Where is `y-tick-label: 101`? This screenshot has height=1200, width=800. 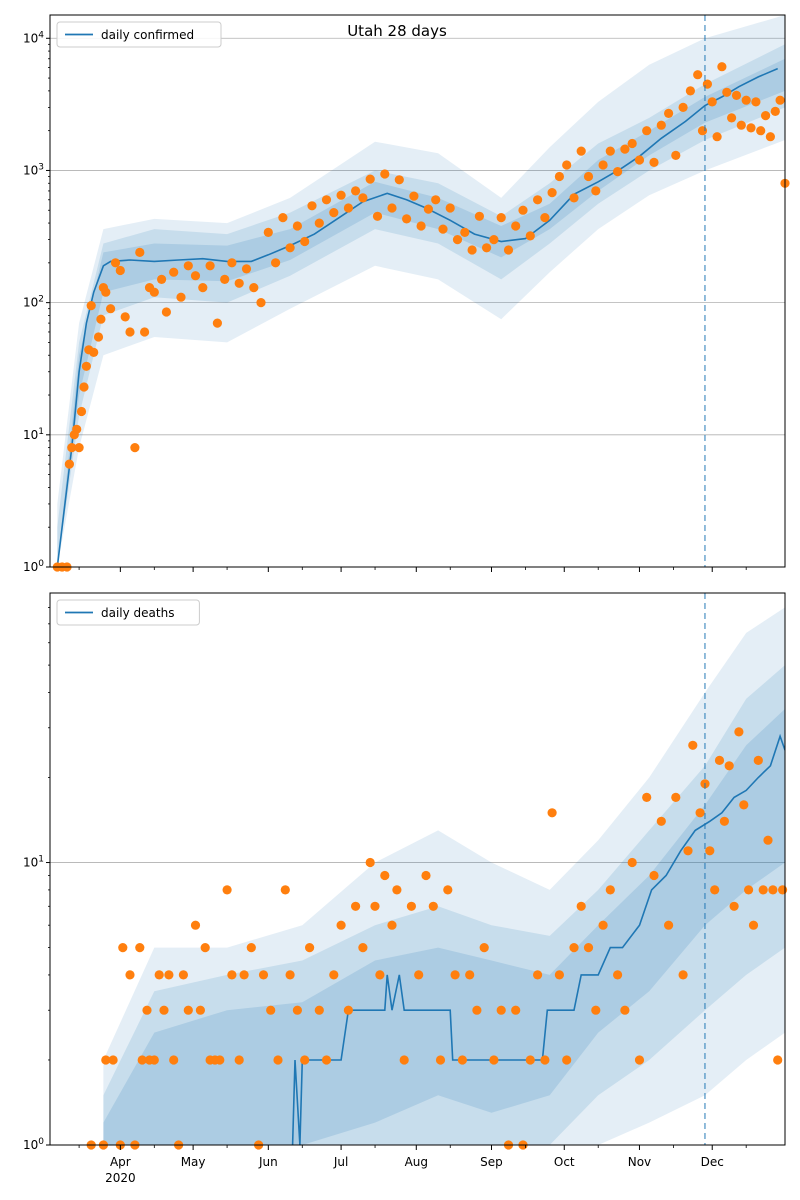 y-tick-label: 101 is located at coordinates (33, 434).